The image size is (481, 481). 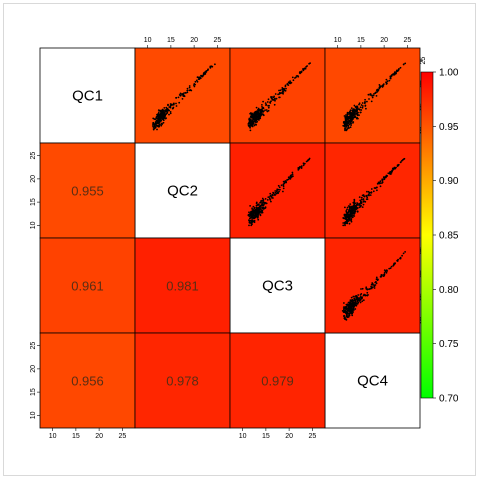 What do you see at coordinates (277, 286) in the screenshot?
I see `variable-label-qc3: QC3` at bounding box center [277, 286].